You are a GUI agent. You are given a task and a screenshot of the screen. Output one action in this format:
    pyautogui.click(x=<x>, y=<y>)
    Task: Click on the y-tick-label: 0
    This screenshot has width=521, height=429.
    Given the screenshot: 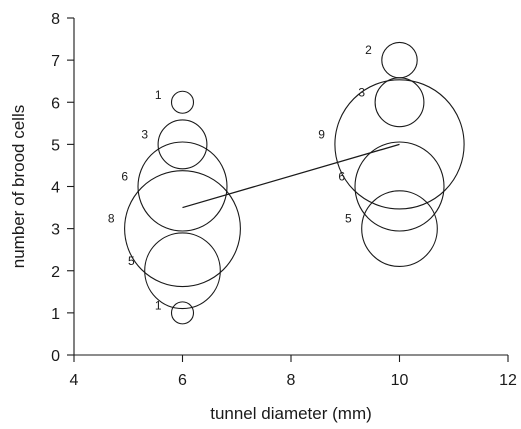 What is the action you would take?
    pyautogui.click(x=55, y=356)
    